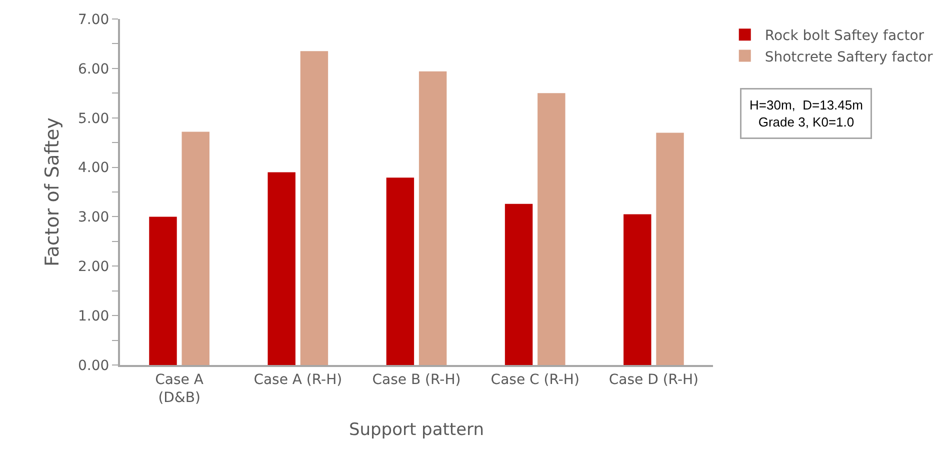 The image size is (951, 459). I want to click on y-tick-label: 3.00, so click(94, 218).